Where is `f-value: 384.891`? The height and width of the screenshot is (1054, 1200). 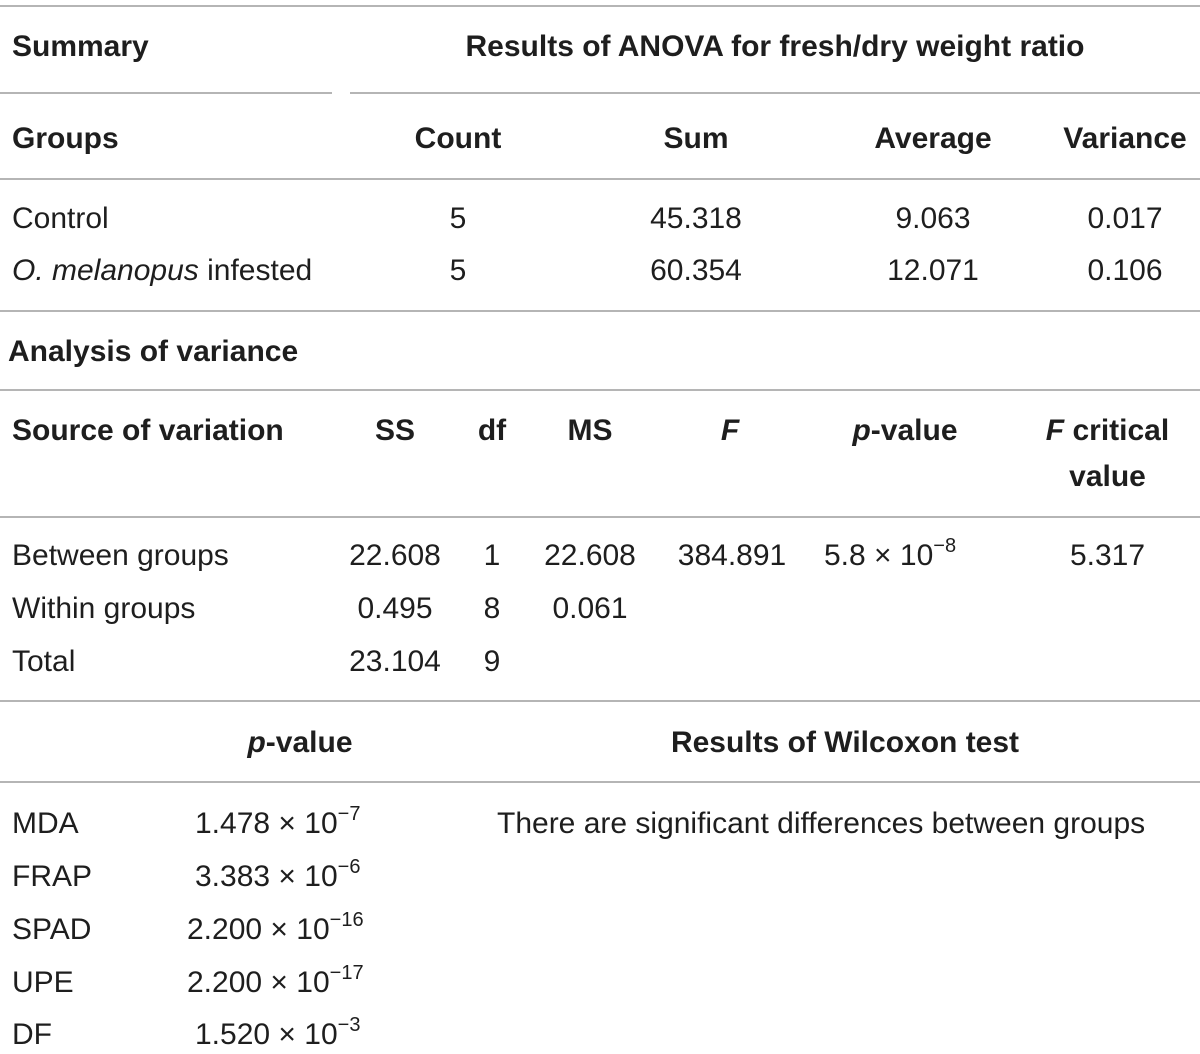
f-value: 384.891 is located at coordinates (732, 555).